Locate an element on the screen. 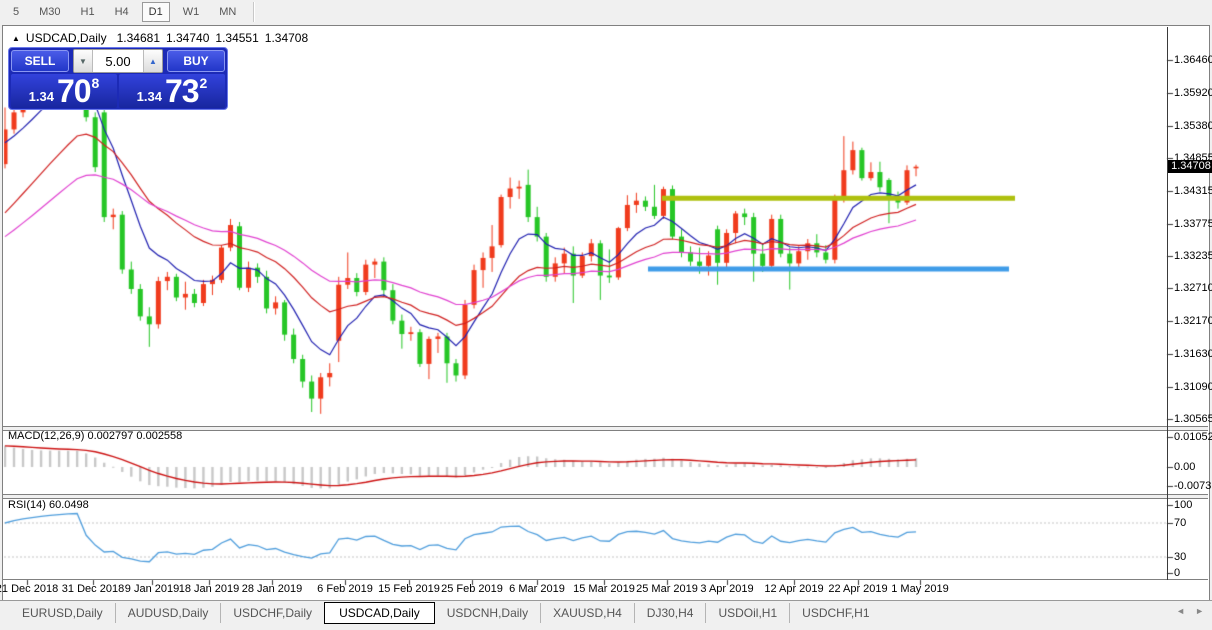  date-axis-label: 25 Feb 2019 is located at coordinates (472, 589).